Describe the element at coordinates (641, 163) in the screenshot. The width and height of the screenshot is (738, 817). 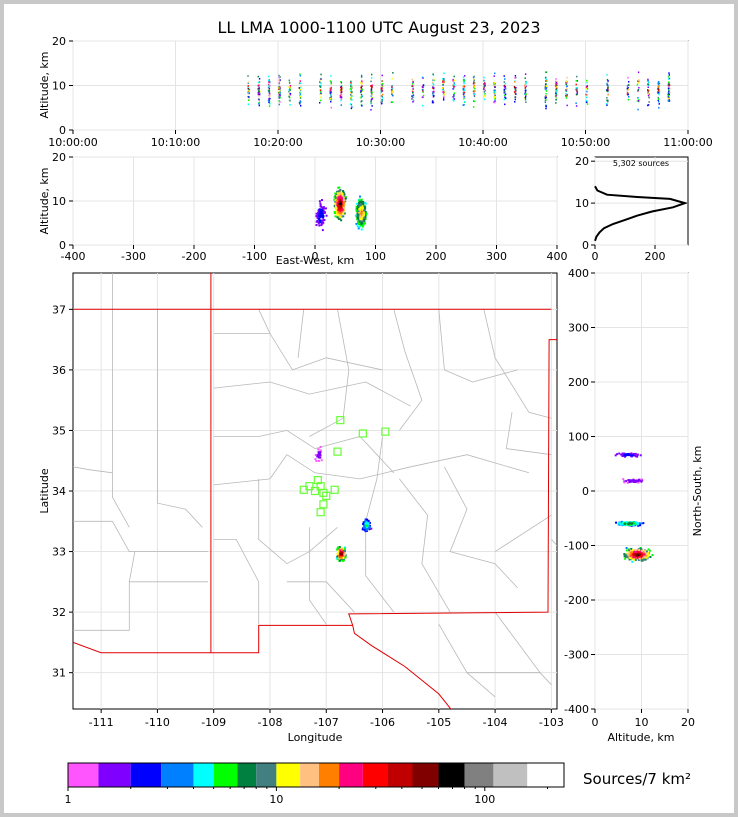
I see `source-count: 5,302 sources` at that location.